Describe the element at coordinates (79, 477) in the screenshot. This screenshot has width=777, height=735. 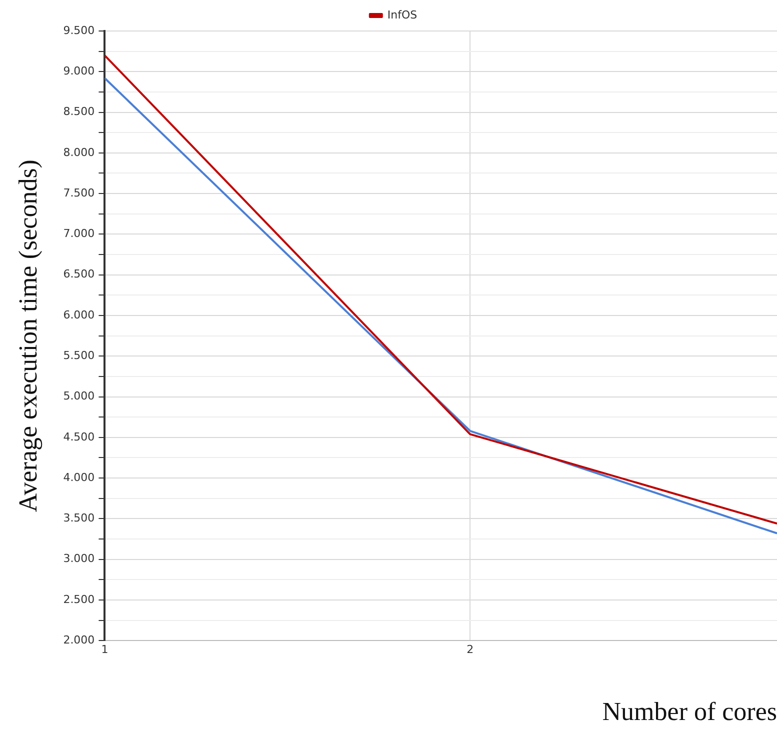
I see `y-tick-label: 4.000` at that location.